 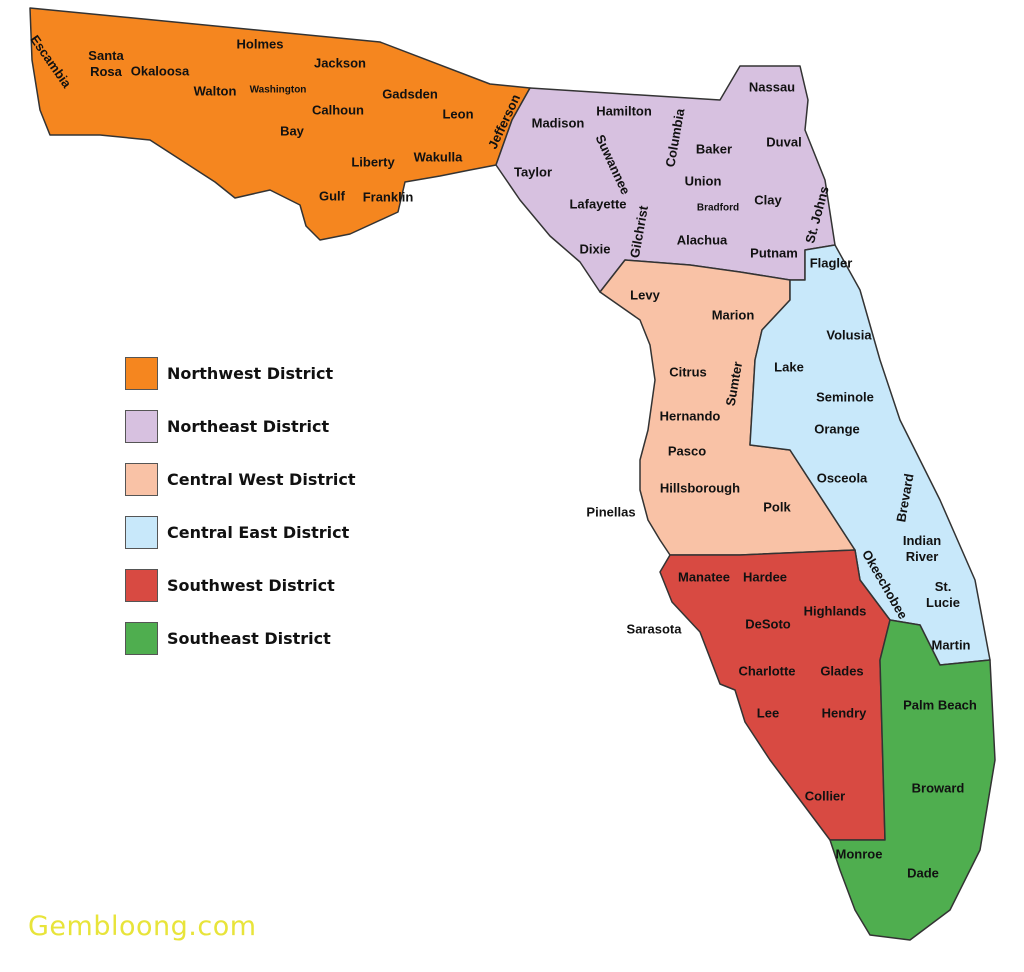 I want to click on county-label: Baker, so click(x=714, y=148).